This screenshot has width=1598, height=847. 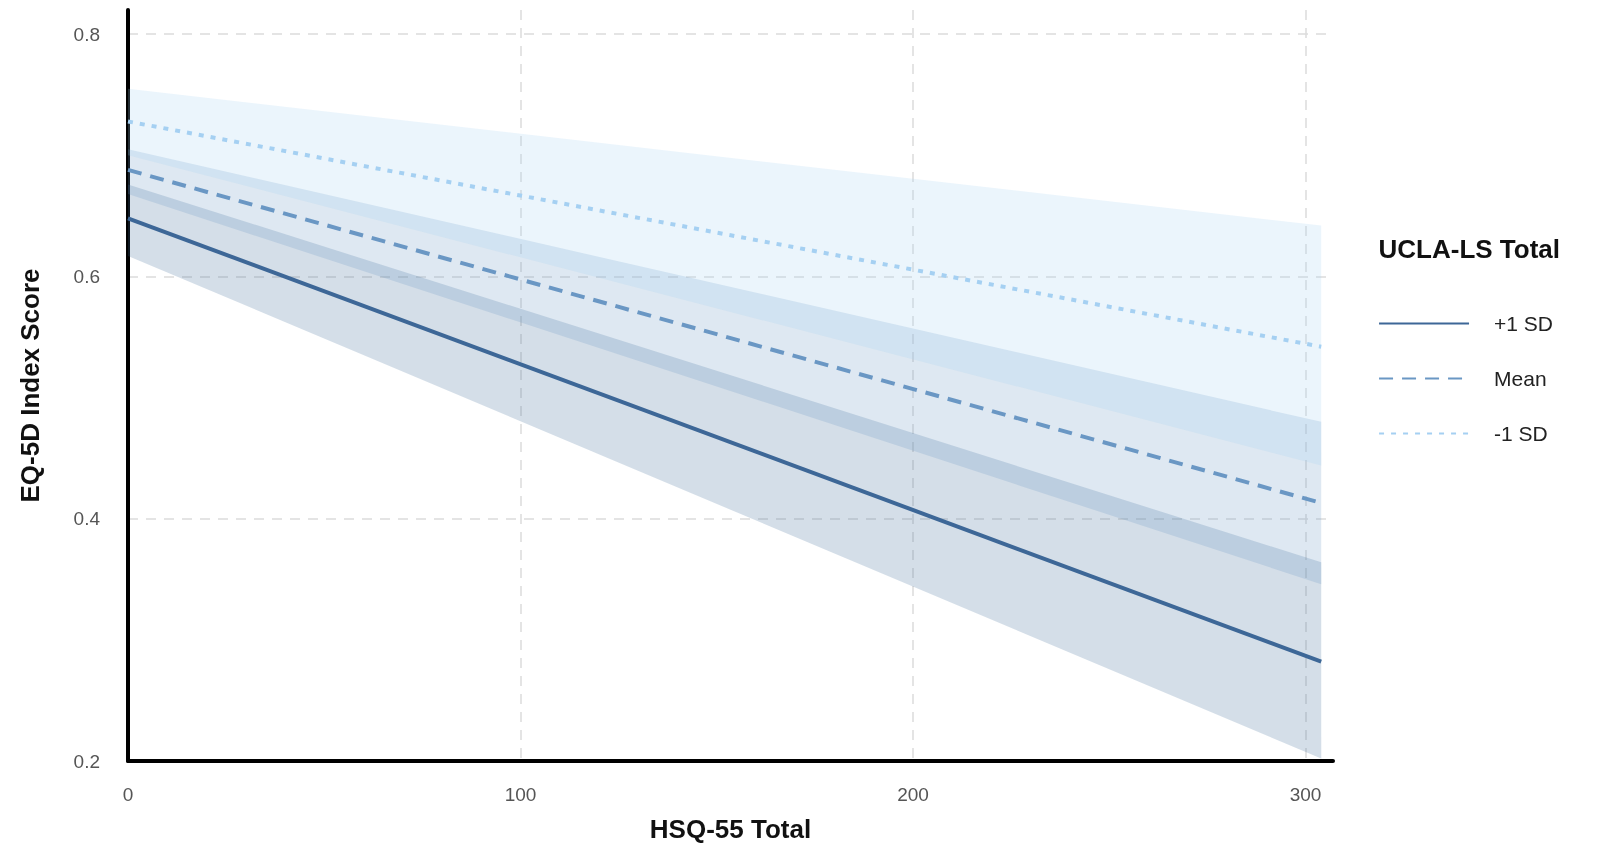 I want to click on x-tick-label: 0, so click(x=128, y=794).